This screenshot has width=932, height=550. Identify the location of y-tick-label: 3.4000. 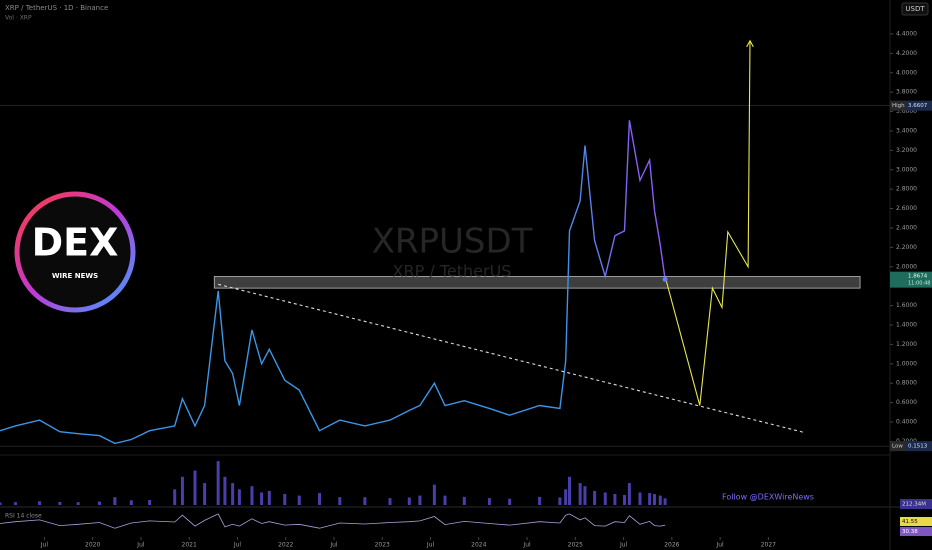
(906, 130).